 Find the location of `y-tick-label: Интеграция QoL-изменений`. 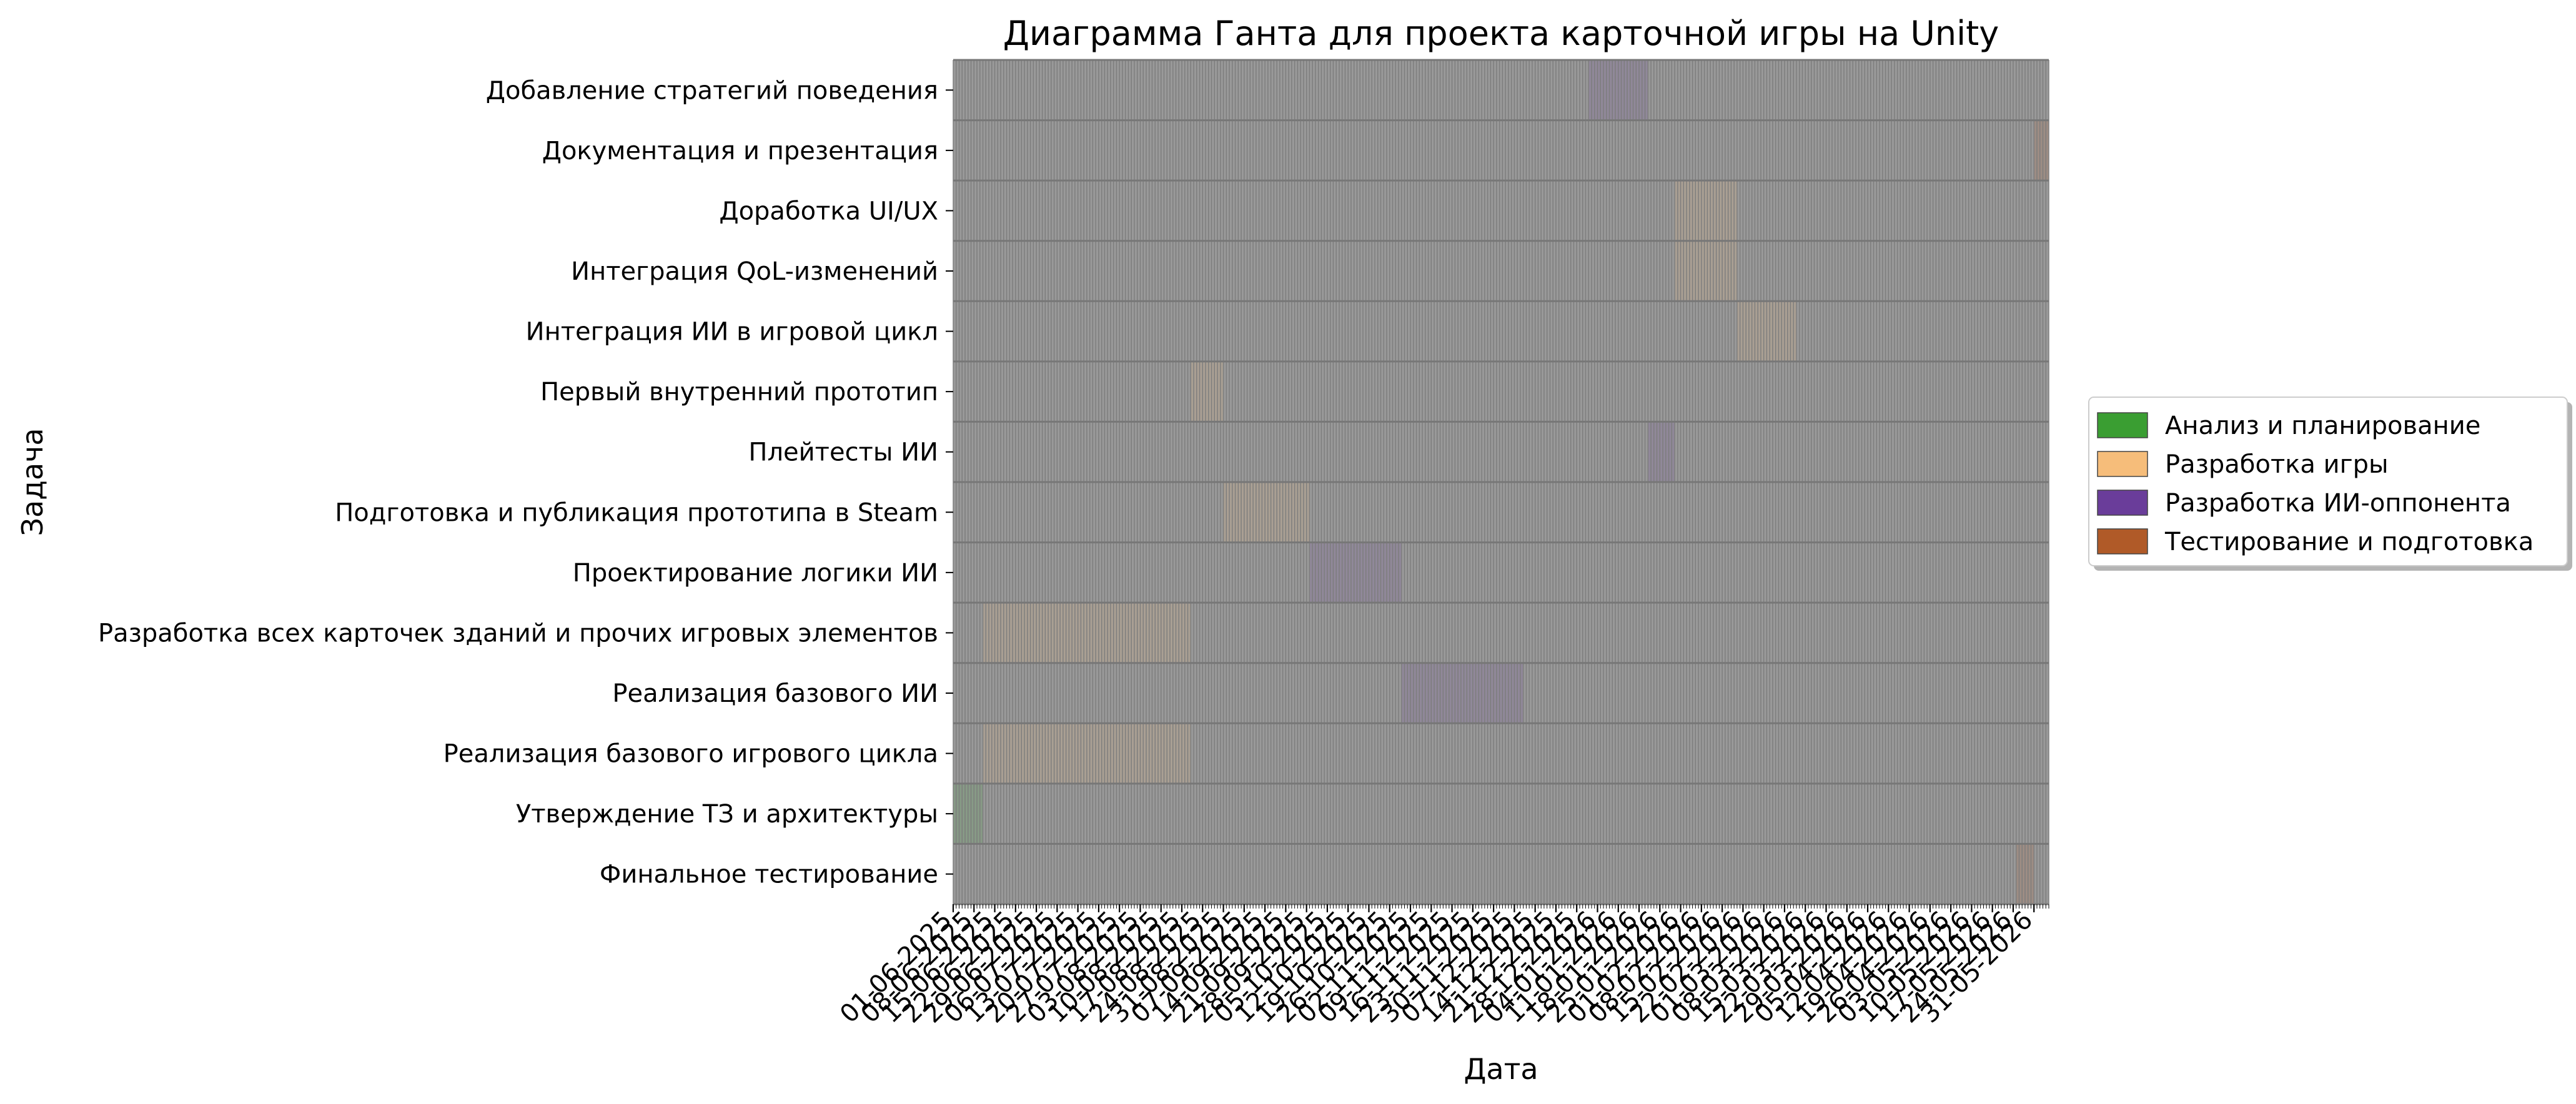

y-tick-label: Интеграция QoL-изменений is located at coordinates (754, 271).